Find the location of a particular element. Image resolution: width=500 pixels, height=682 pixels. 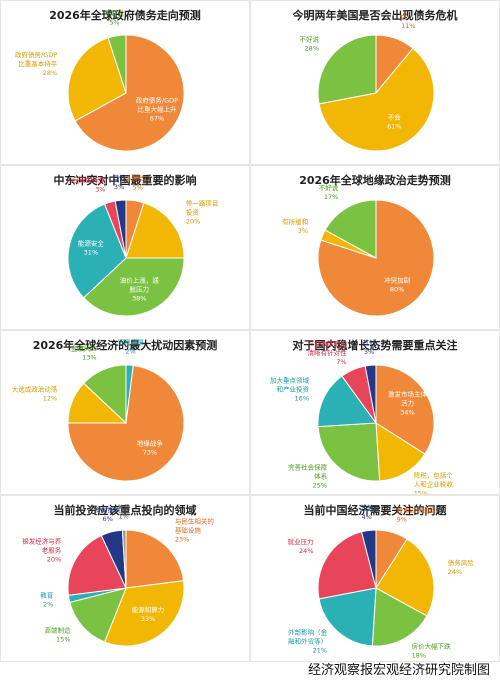

pie-chart-svg: 冲突加剧 80% 有所缓和 3% 不好说 17% is located at coordinates (358, 250).